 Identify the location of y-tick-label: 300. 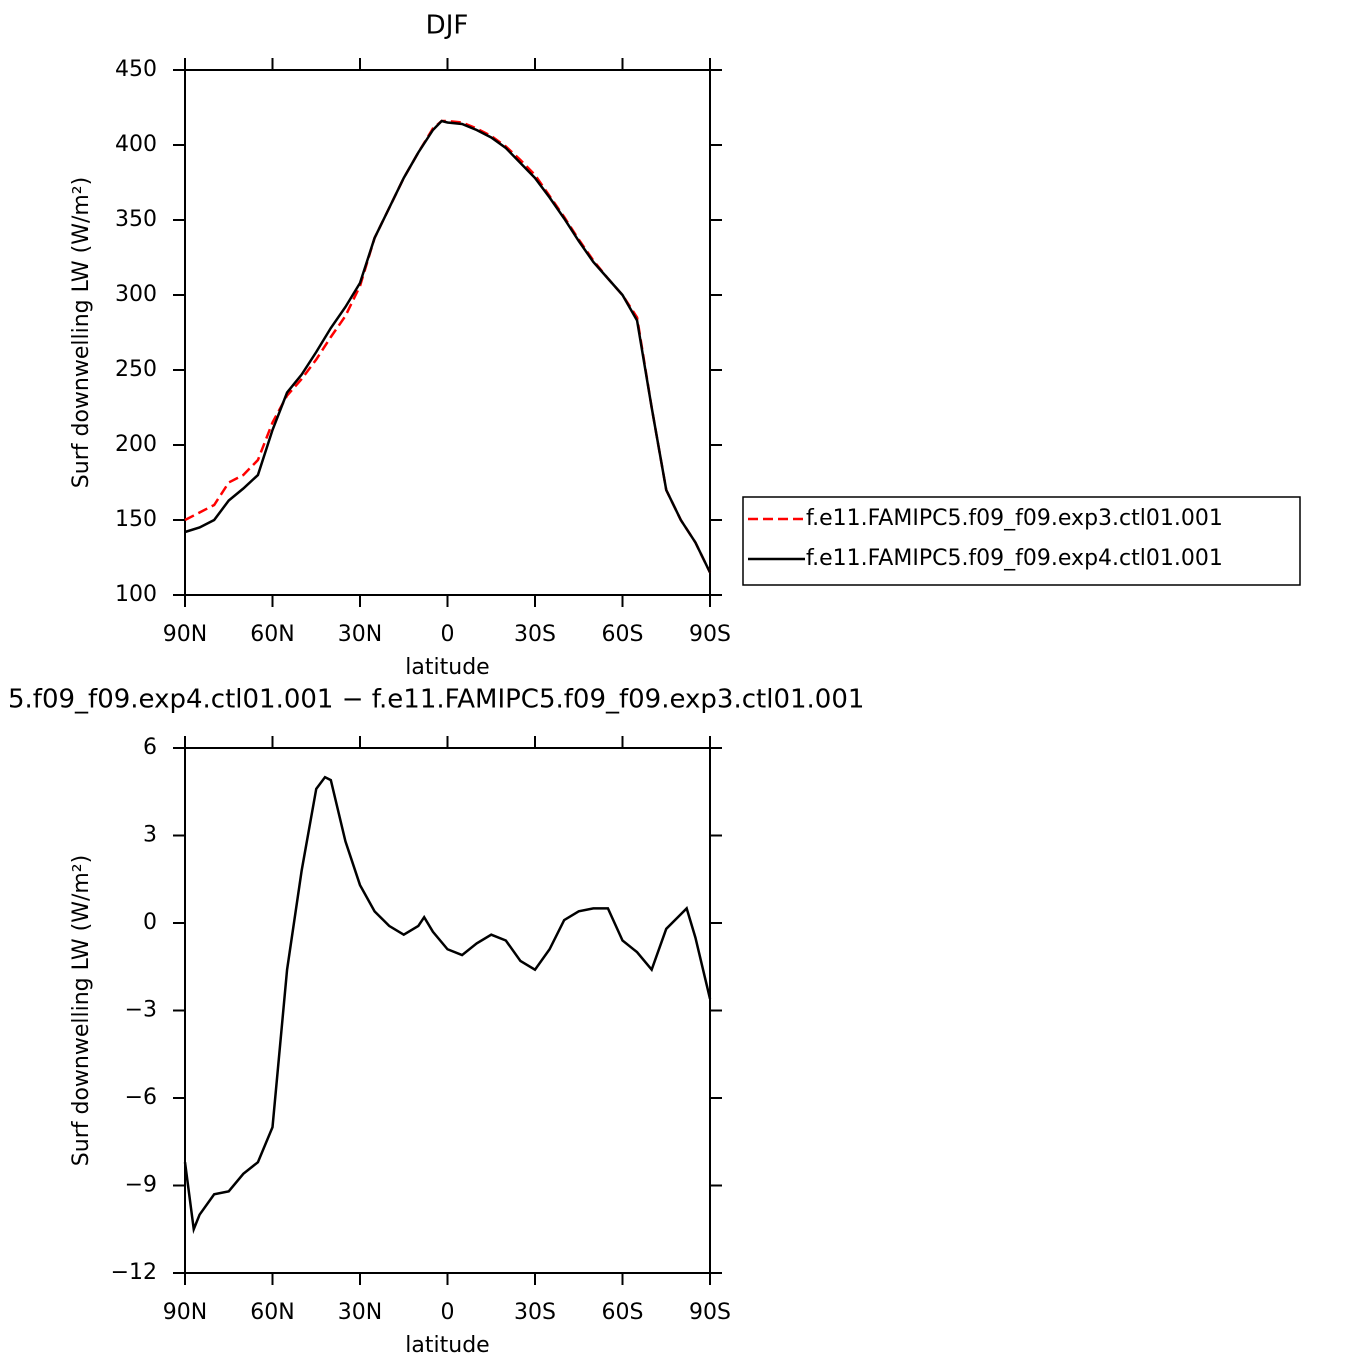
(136, 294).